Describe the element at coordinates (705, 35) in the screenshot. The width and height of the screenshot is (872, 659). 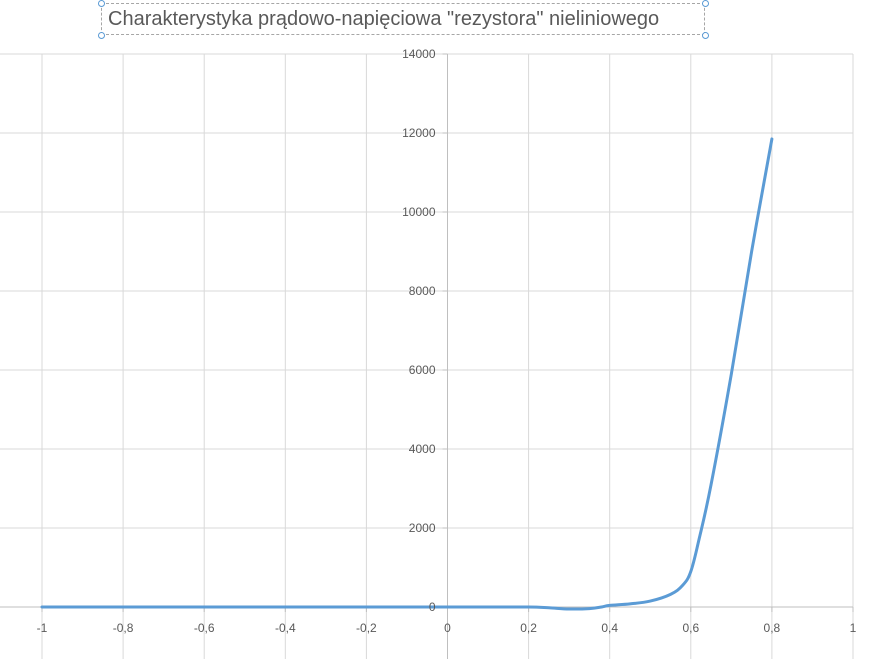
I see `title-resize-handle-bottom-right` at that location.